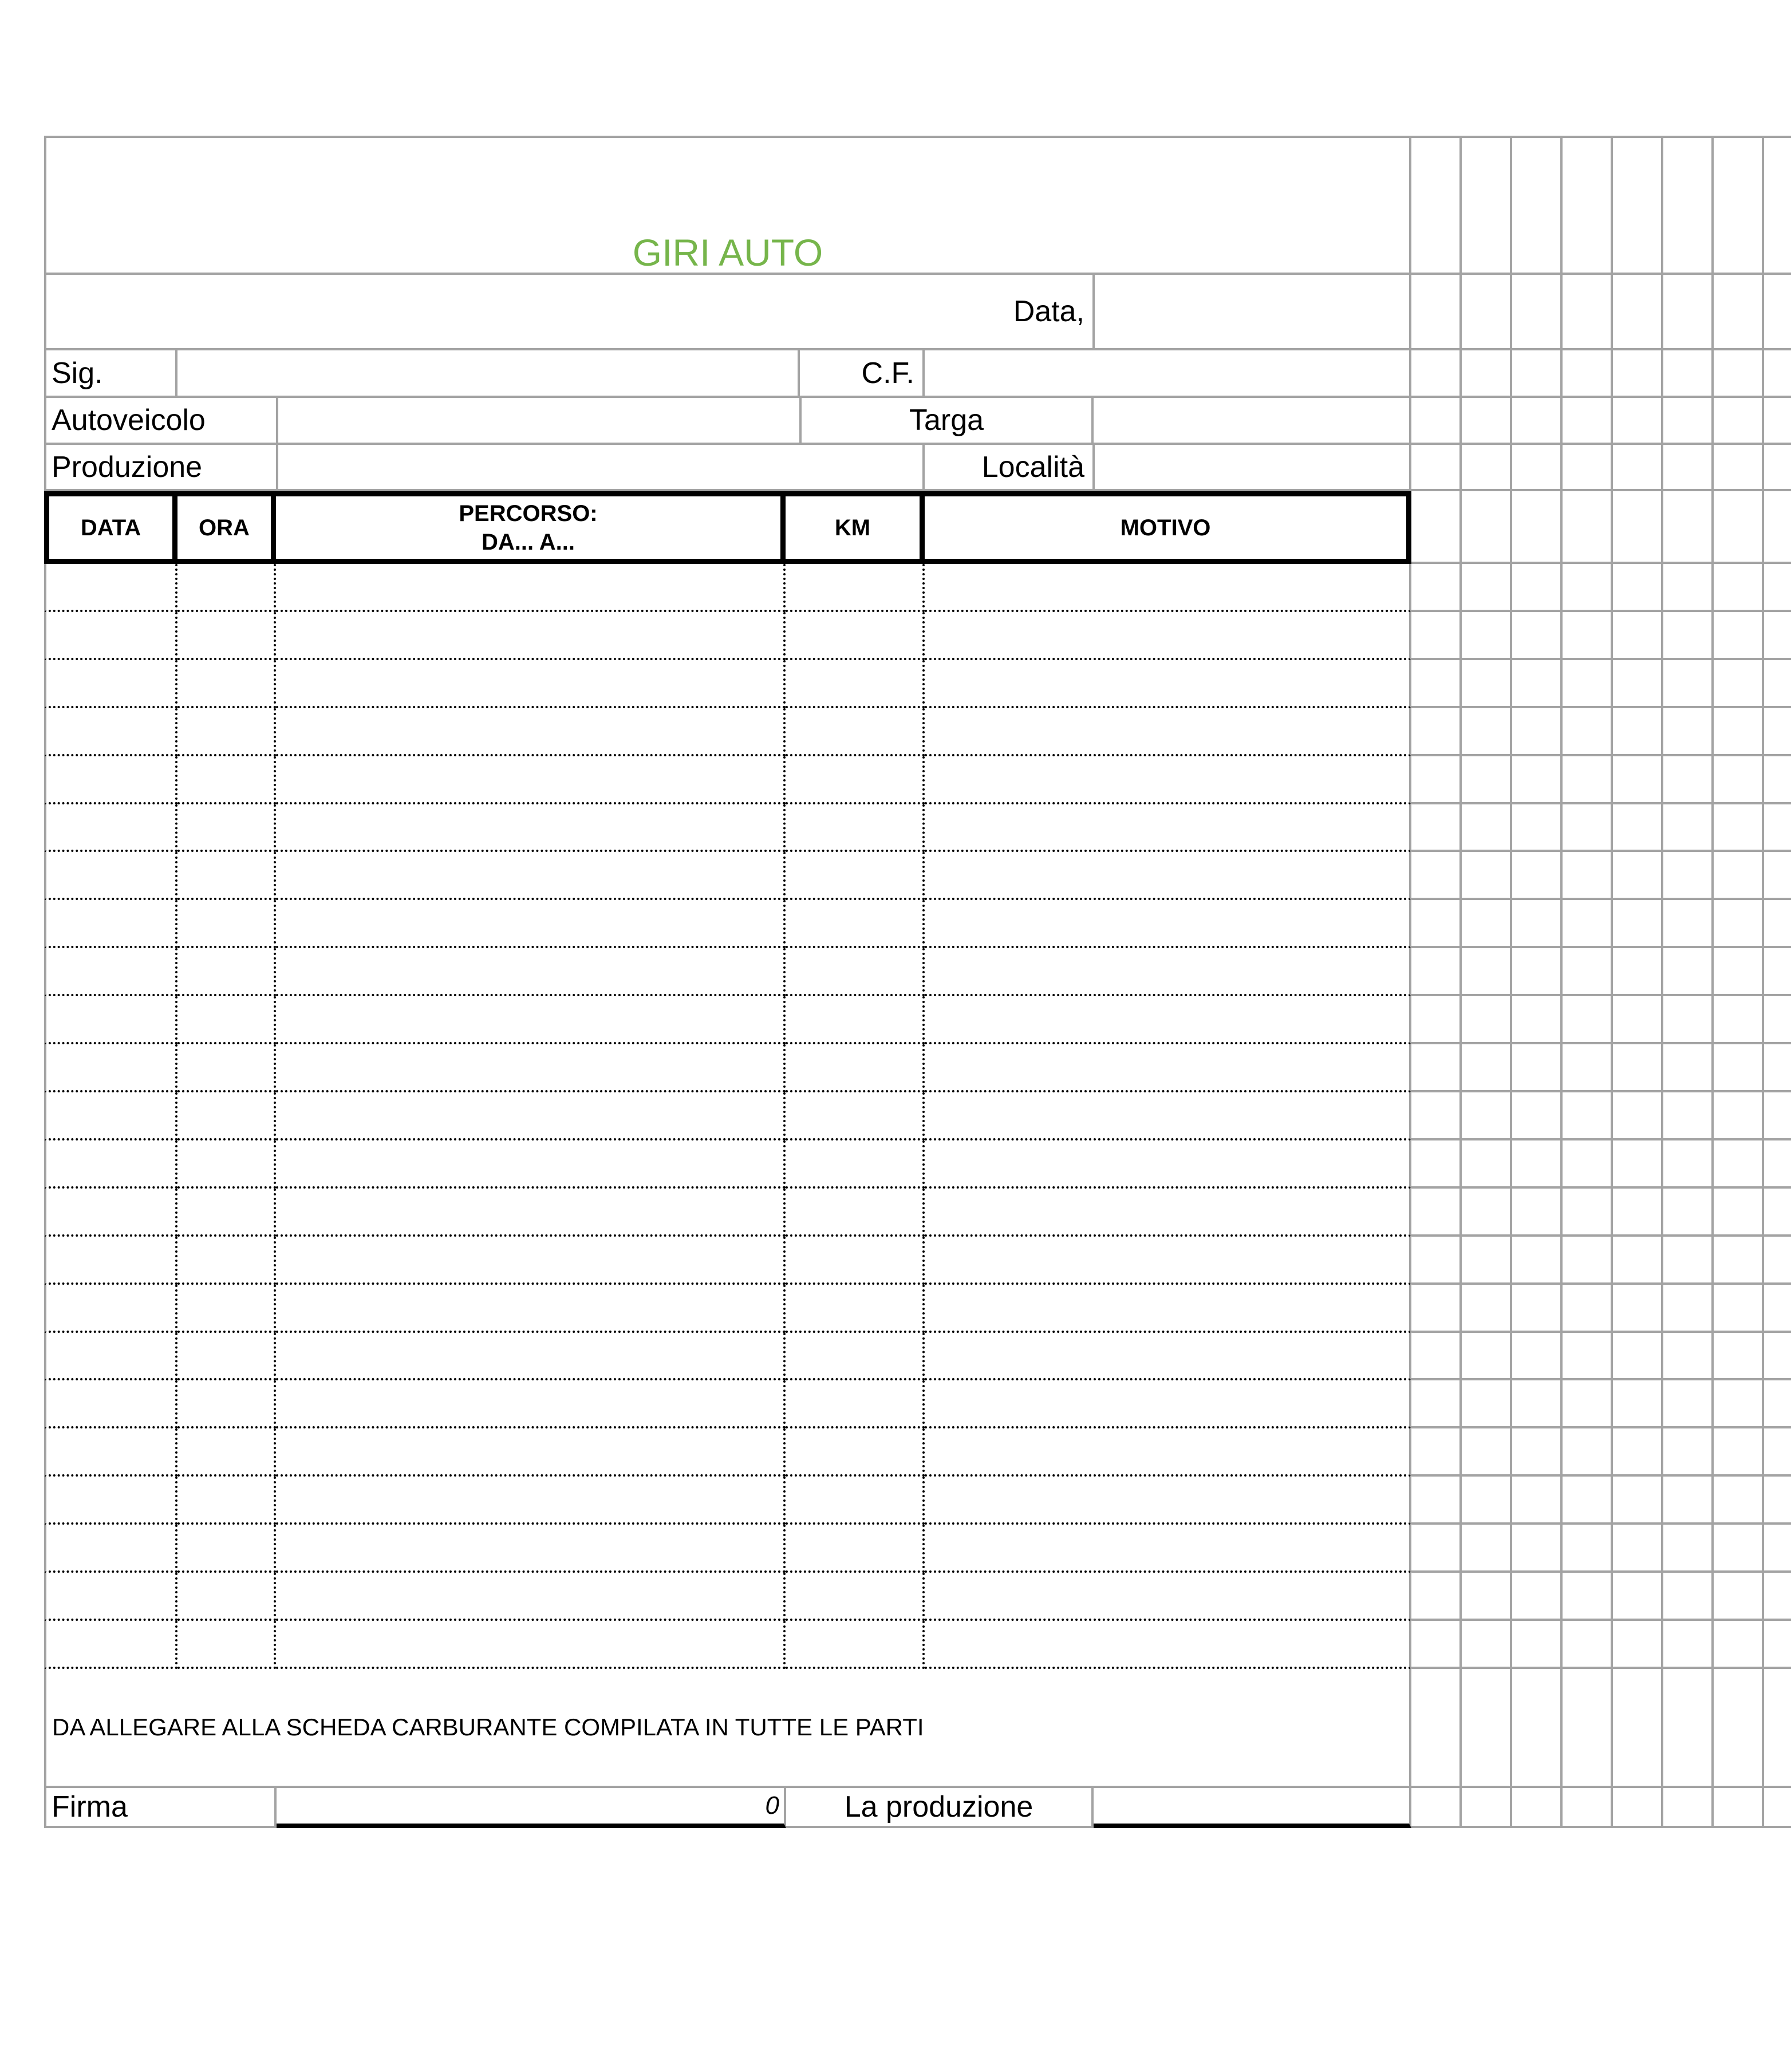 This screenshot has width=1791, height=2072. Describe the element at coordinates (540, 421) in the screenshot. I see `autoveicolo-value-cell` at that location.